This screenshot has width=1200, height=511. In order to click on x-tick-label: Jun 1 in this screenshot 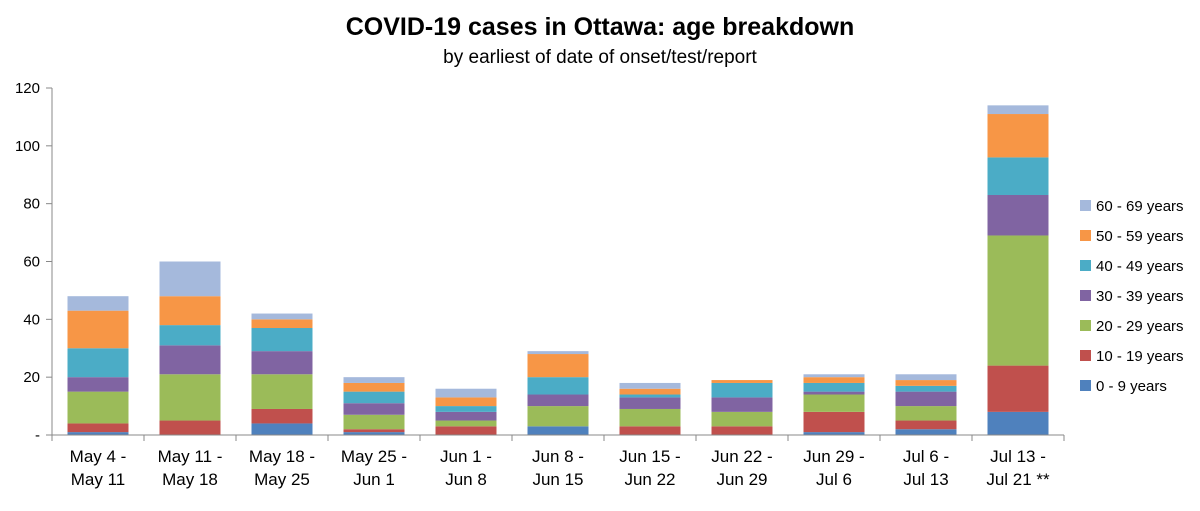, I will do `click(374, 479)`.